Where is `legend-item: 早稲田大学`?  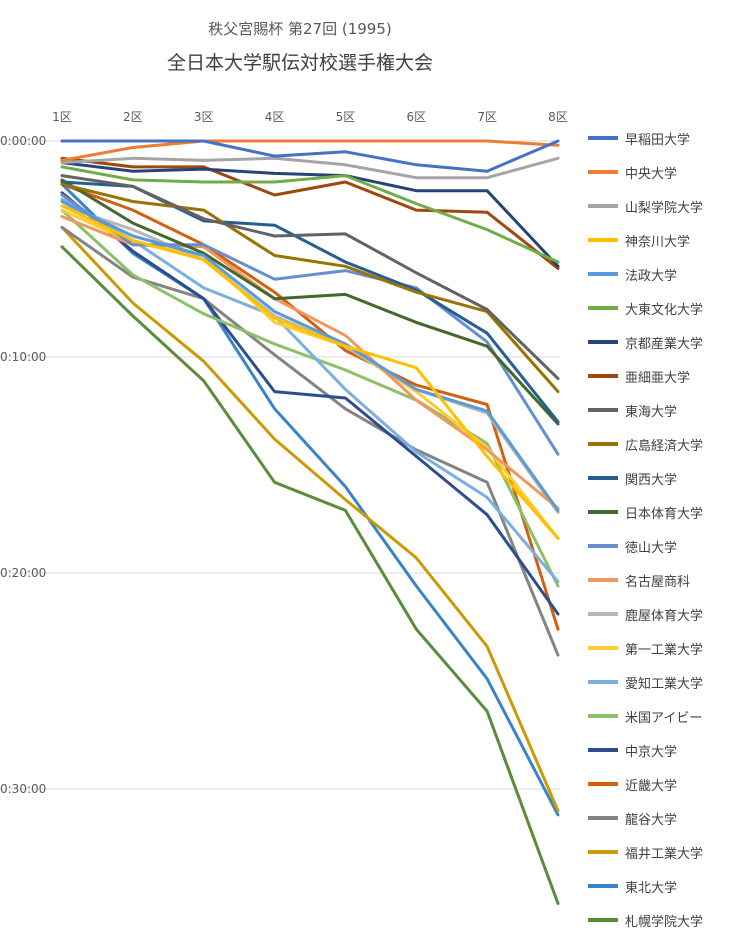
legend-item: 早稲田大学 is located at coordinates (639, 138).